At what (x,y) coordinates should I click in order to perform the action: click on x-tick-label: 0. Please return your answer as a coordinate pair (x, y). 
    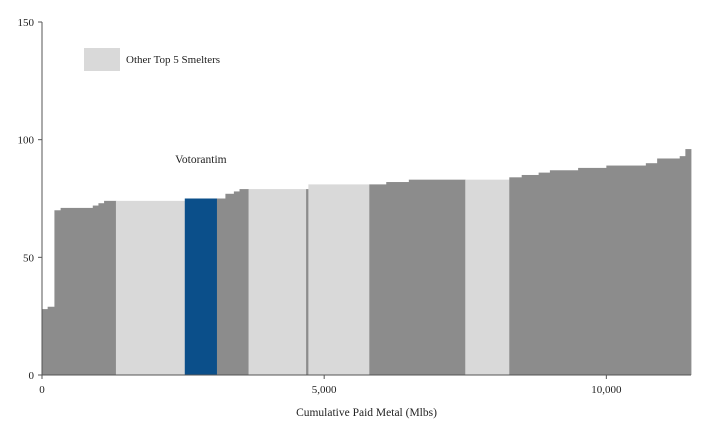
    Looking at the image, I should click on (42, 390).